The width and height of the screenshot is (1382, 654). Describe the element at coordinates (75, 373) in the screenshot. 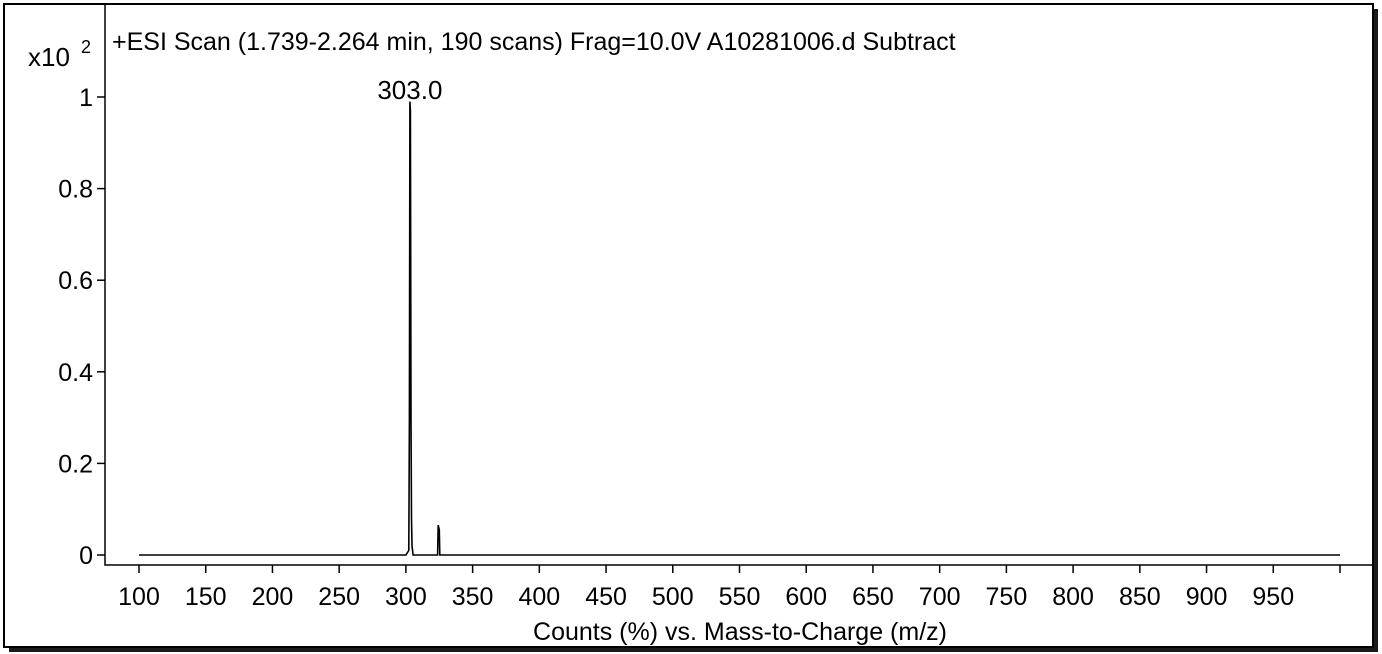

I see `y-tick-label: 0.4` at that location.